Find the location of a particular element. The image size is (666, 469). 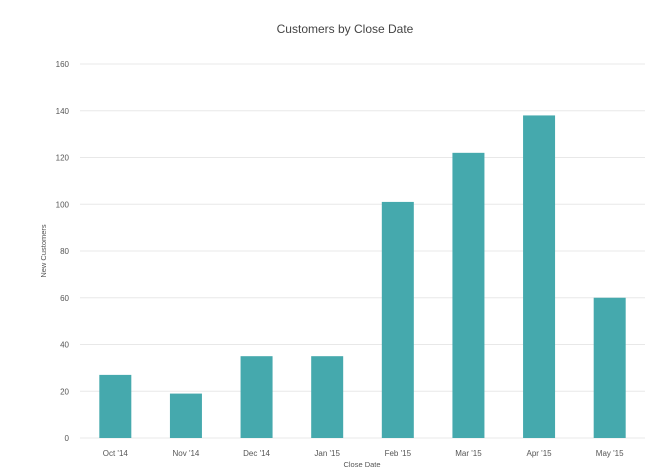

x-tick-label: Jan '15 is located at coordinates (327, 453).